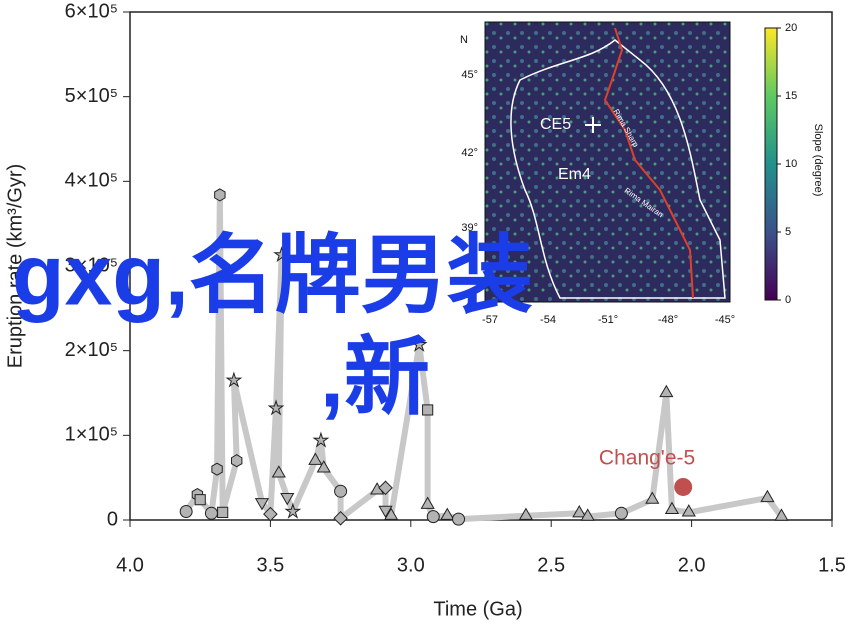  Describe the element at coordinates (112, 519) in the screenshot. I see `y-tick-label: 0` at that location.